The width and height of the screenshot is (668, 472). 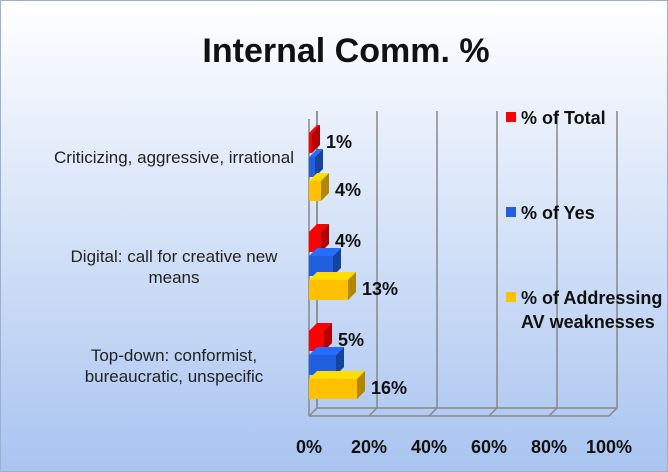 I want to click on x-tick-label: 40%, so click(x=429, y=447).